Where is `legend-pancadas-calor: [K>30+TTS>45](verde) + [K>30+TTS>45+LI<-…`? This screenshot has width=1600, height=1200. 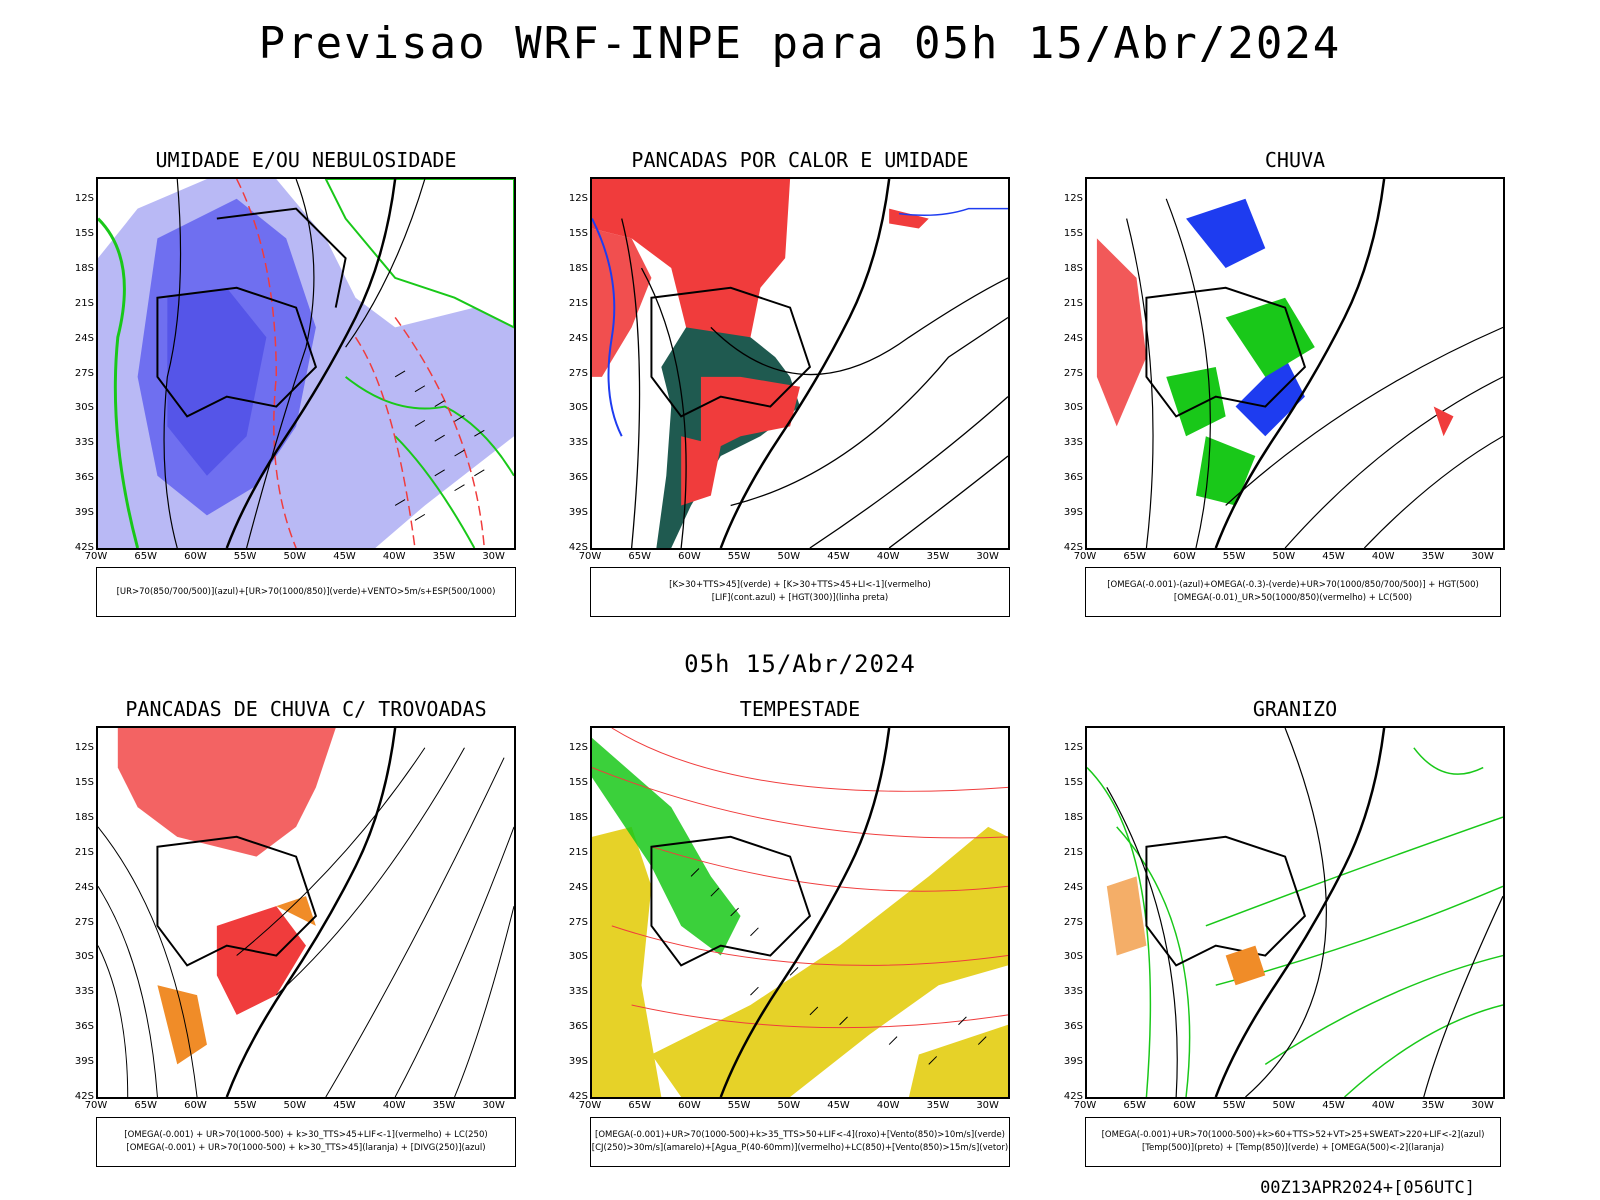 legend-pancadas-calor: [K>30+TTS>45](verde) + [K>30+TTS>45+LI<-… is located at coordinates (800, 592).